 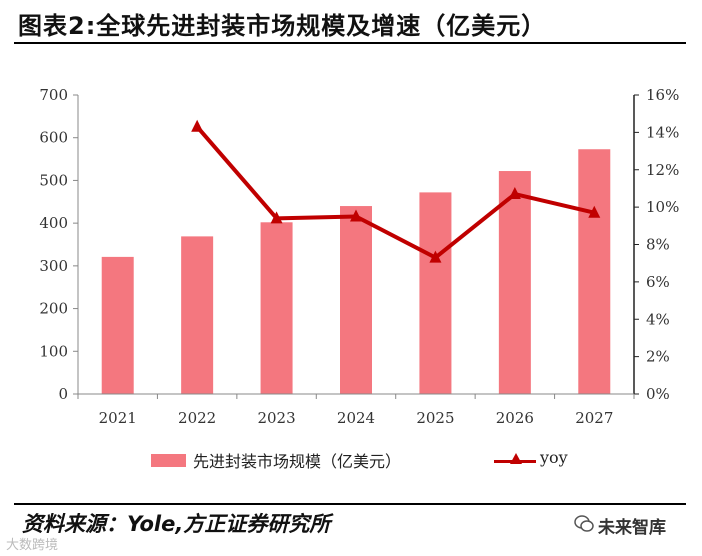 What do you see at coordinates (117, 325) in the screenshot?
I see `bar-2021` at bounding box center [117, 325].